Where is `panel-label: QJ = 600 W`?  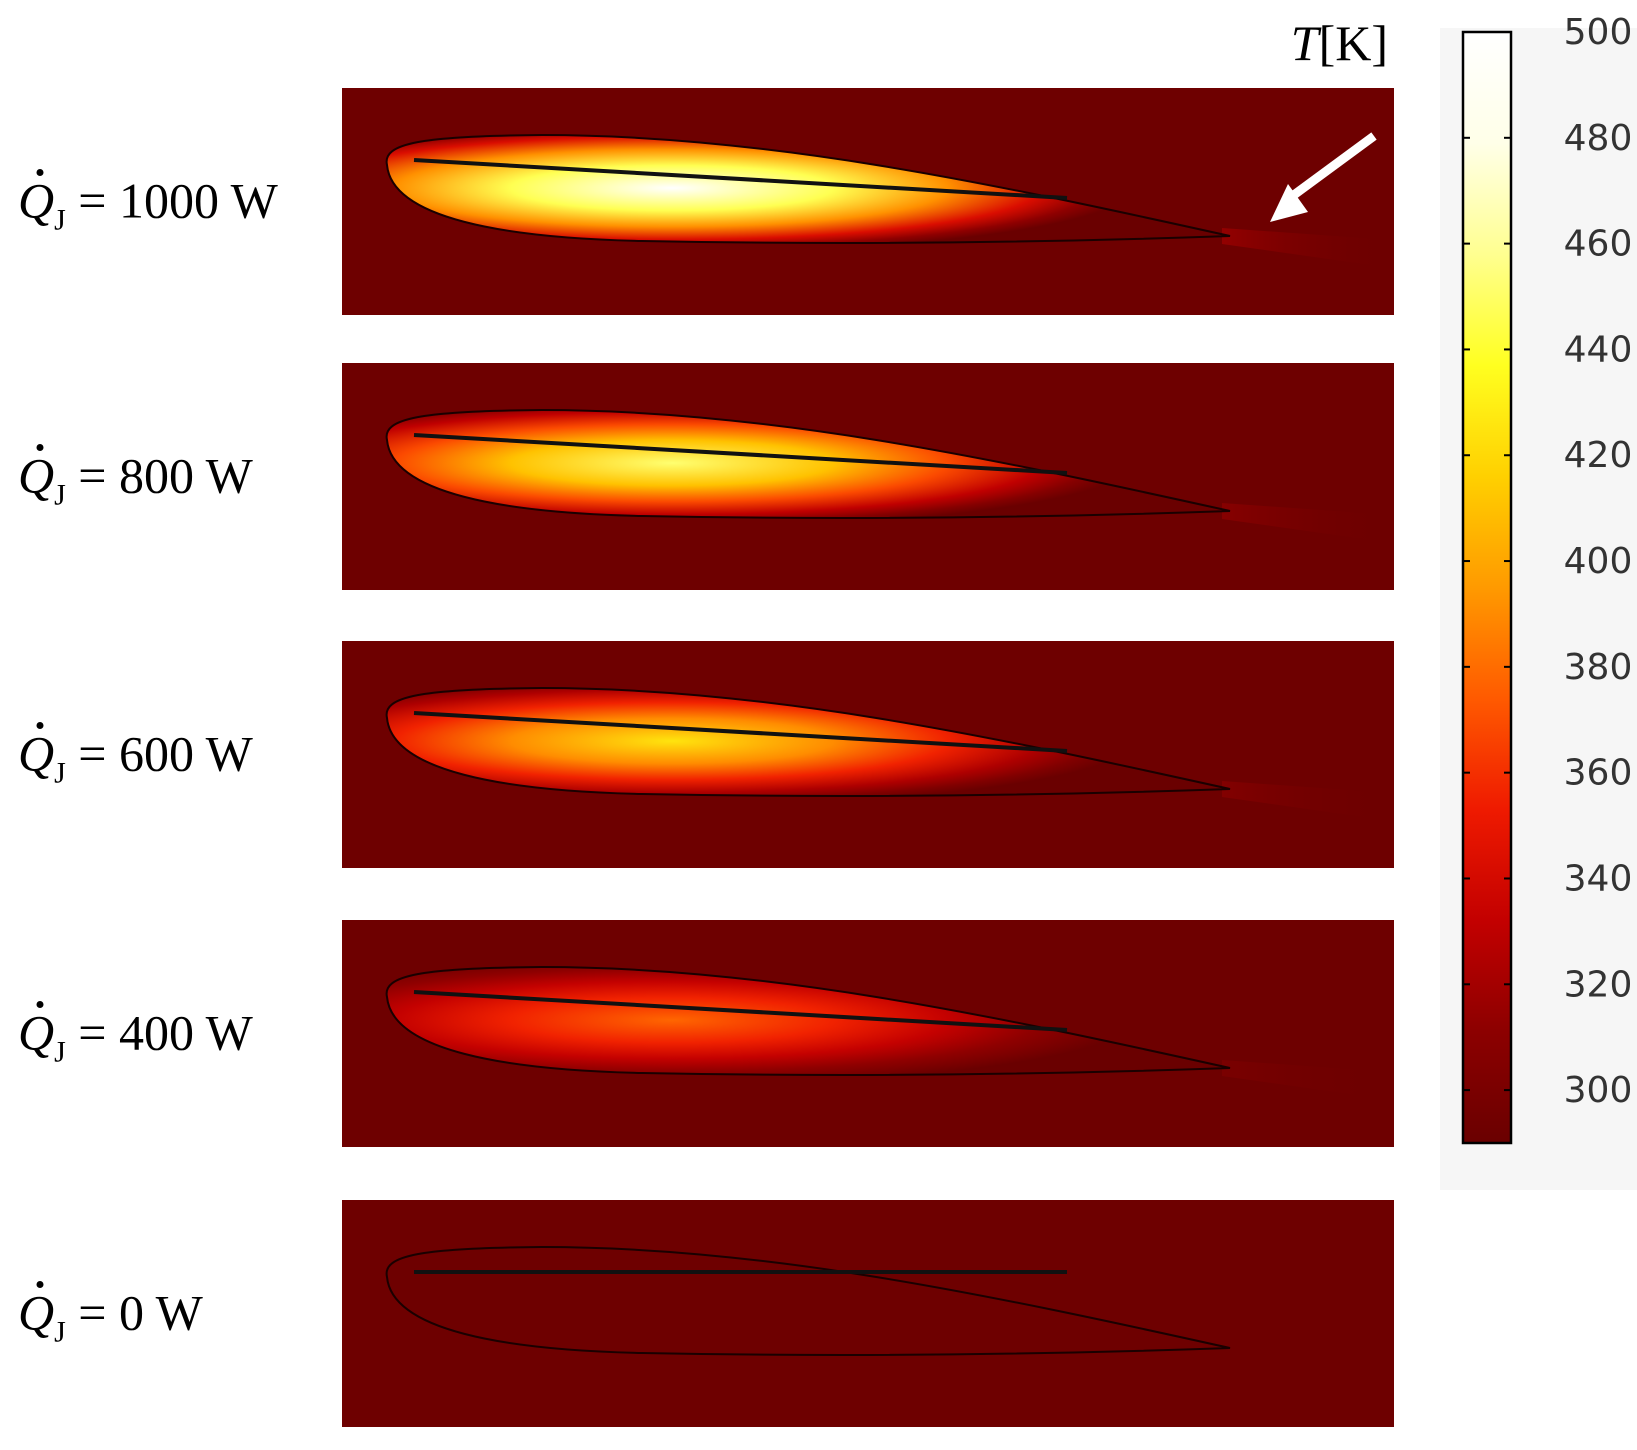 panel-label: QJ = 600 W is located at coordinates (136, 756).